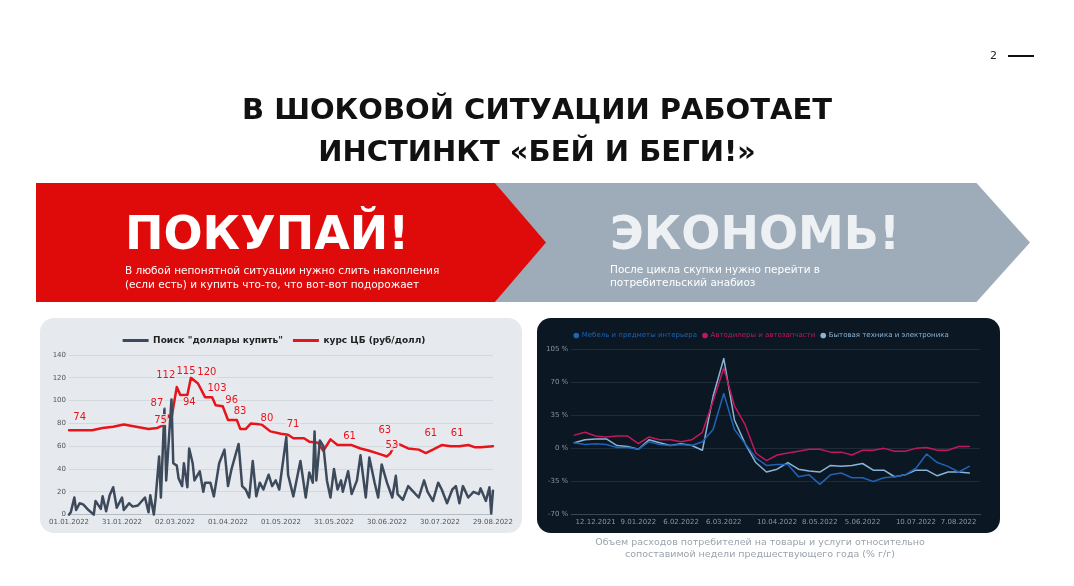  Describe the element at coordinates (760, 548) in the screenshot. I see `text: Объем расходов потребителей на товары и услуги относительно сопоставимой недели предшествующего года (% г/г)` at that location.